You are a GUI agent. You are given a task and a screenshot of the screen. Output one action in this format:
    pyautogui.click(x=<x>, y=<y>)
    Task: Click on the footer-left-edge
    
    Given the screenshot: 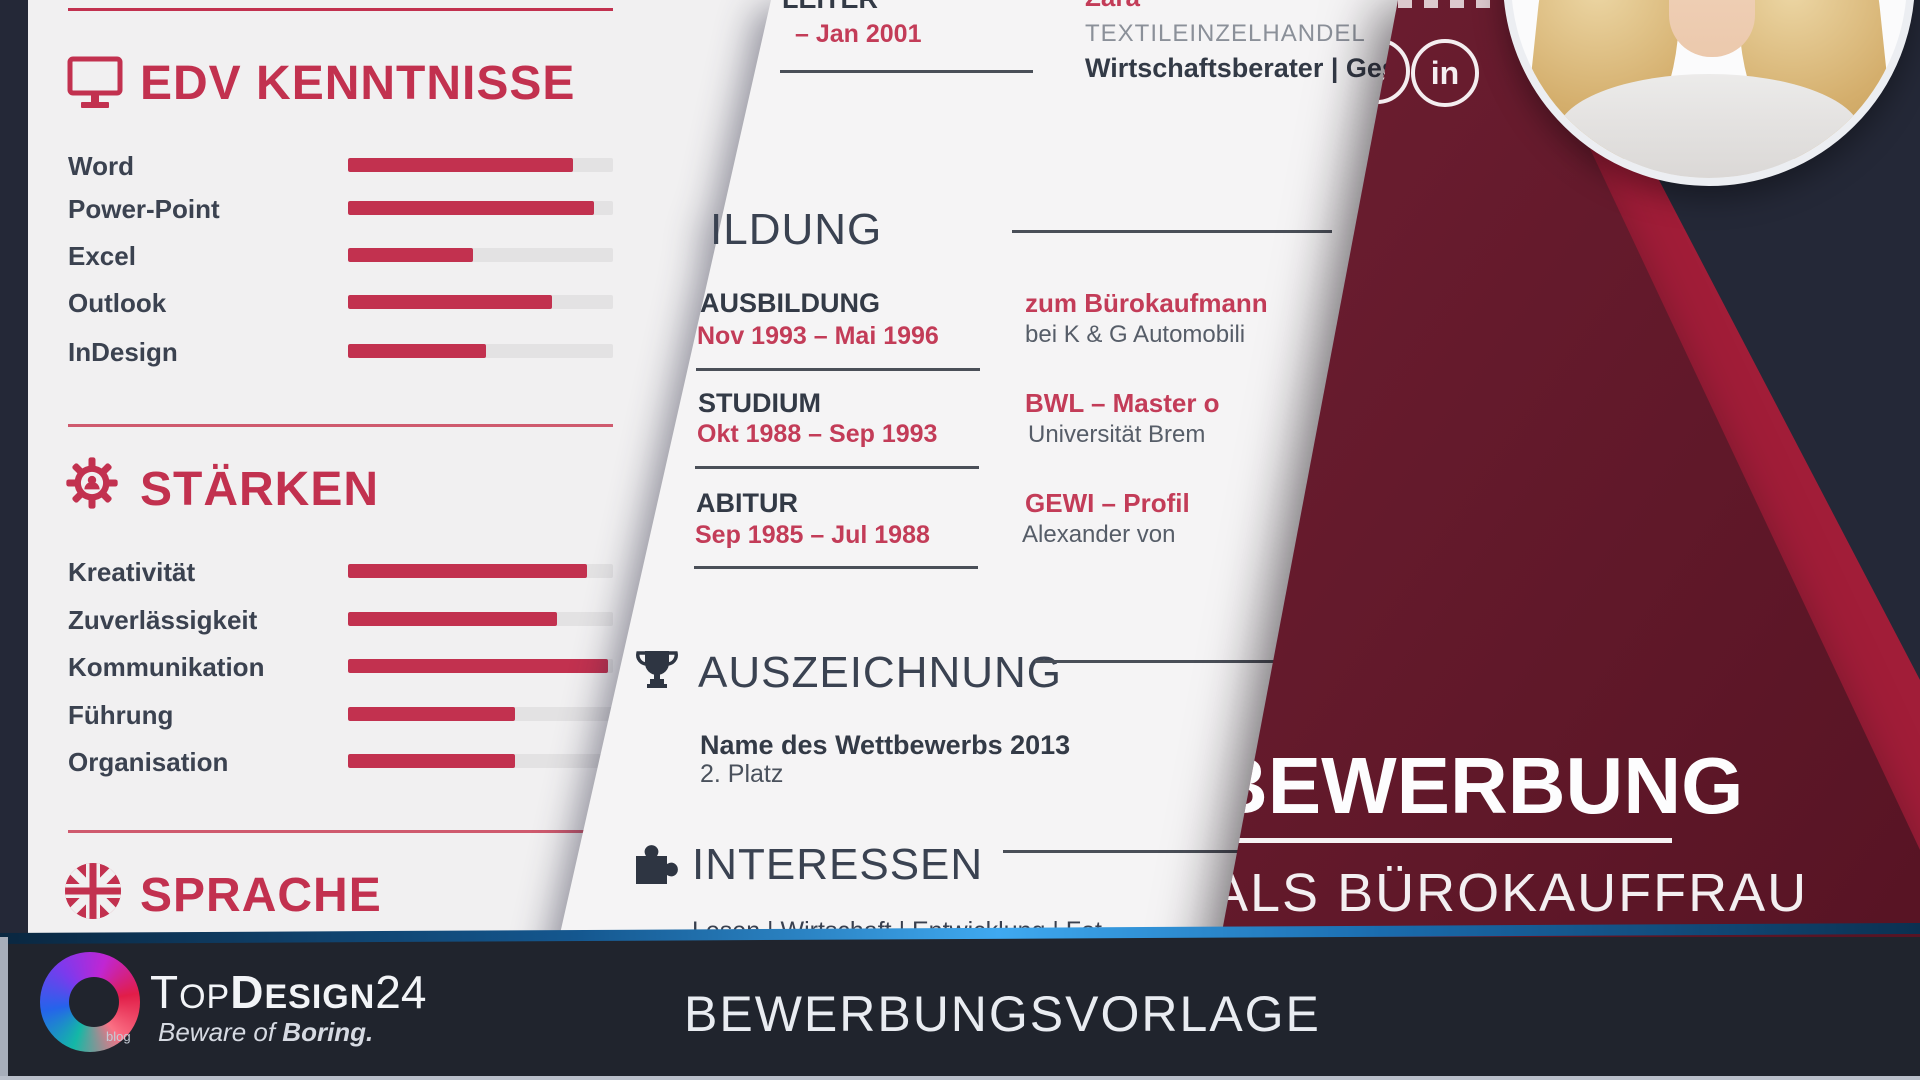 What is the action you would take?
    pyautogui.click(x=4, y=1008)
    